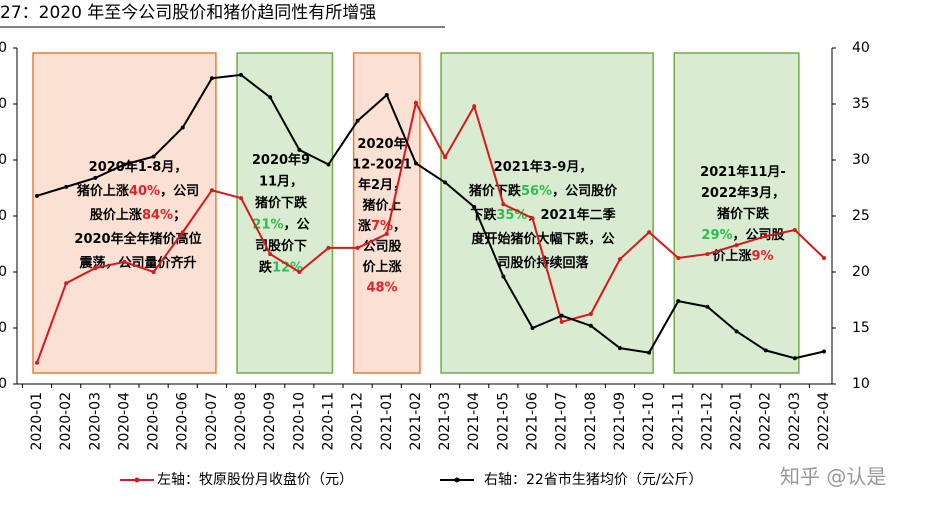 The image size is (949, 514). I want to click on y-tick-label: 90, so click(3, 48).